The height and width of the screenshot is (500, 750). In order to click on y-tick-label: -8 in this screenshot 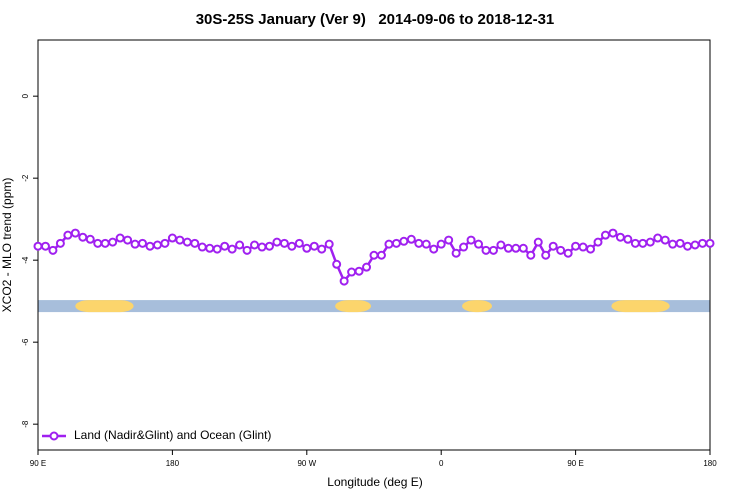, I will do `click(25, 424)`.